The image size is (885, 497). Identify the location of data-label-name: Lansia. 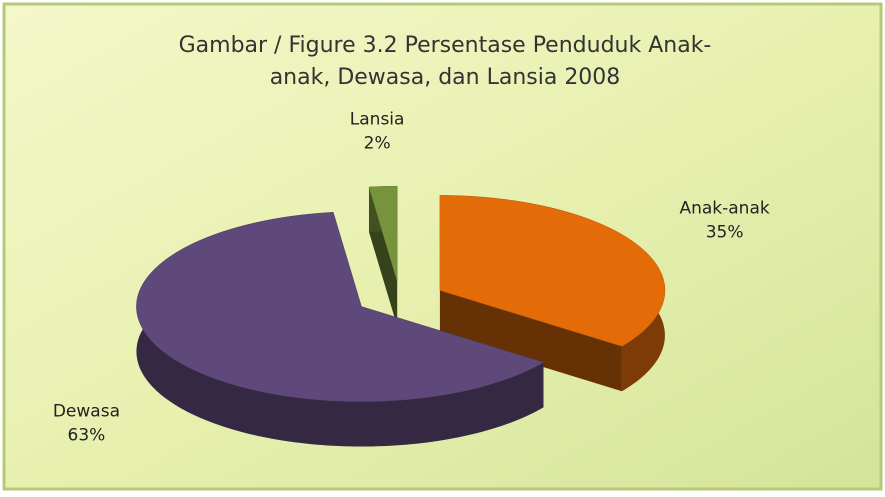
(377, 119).